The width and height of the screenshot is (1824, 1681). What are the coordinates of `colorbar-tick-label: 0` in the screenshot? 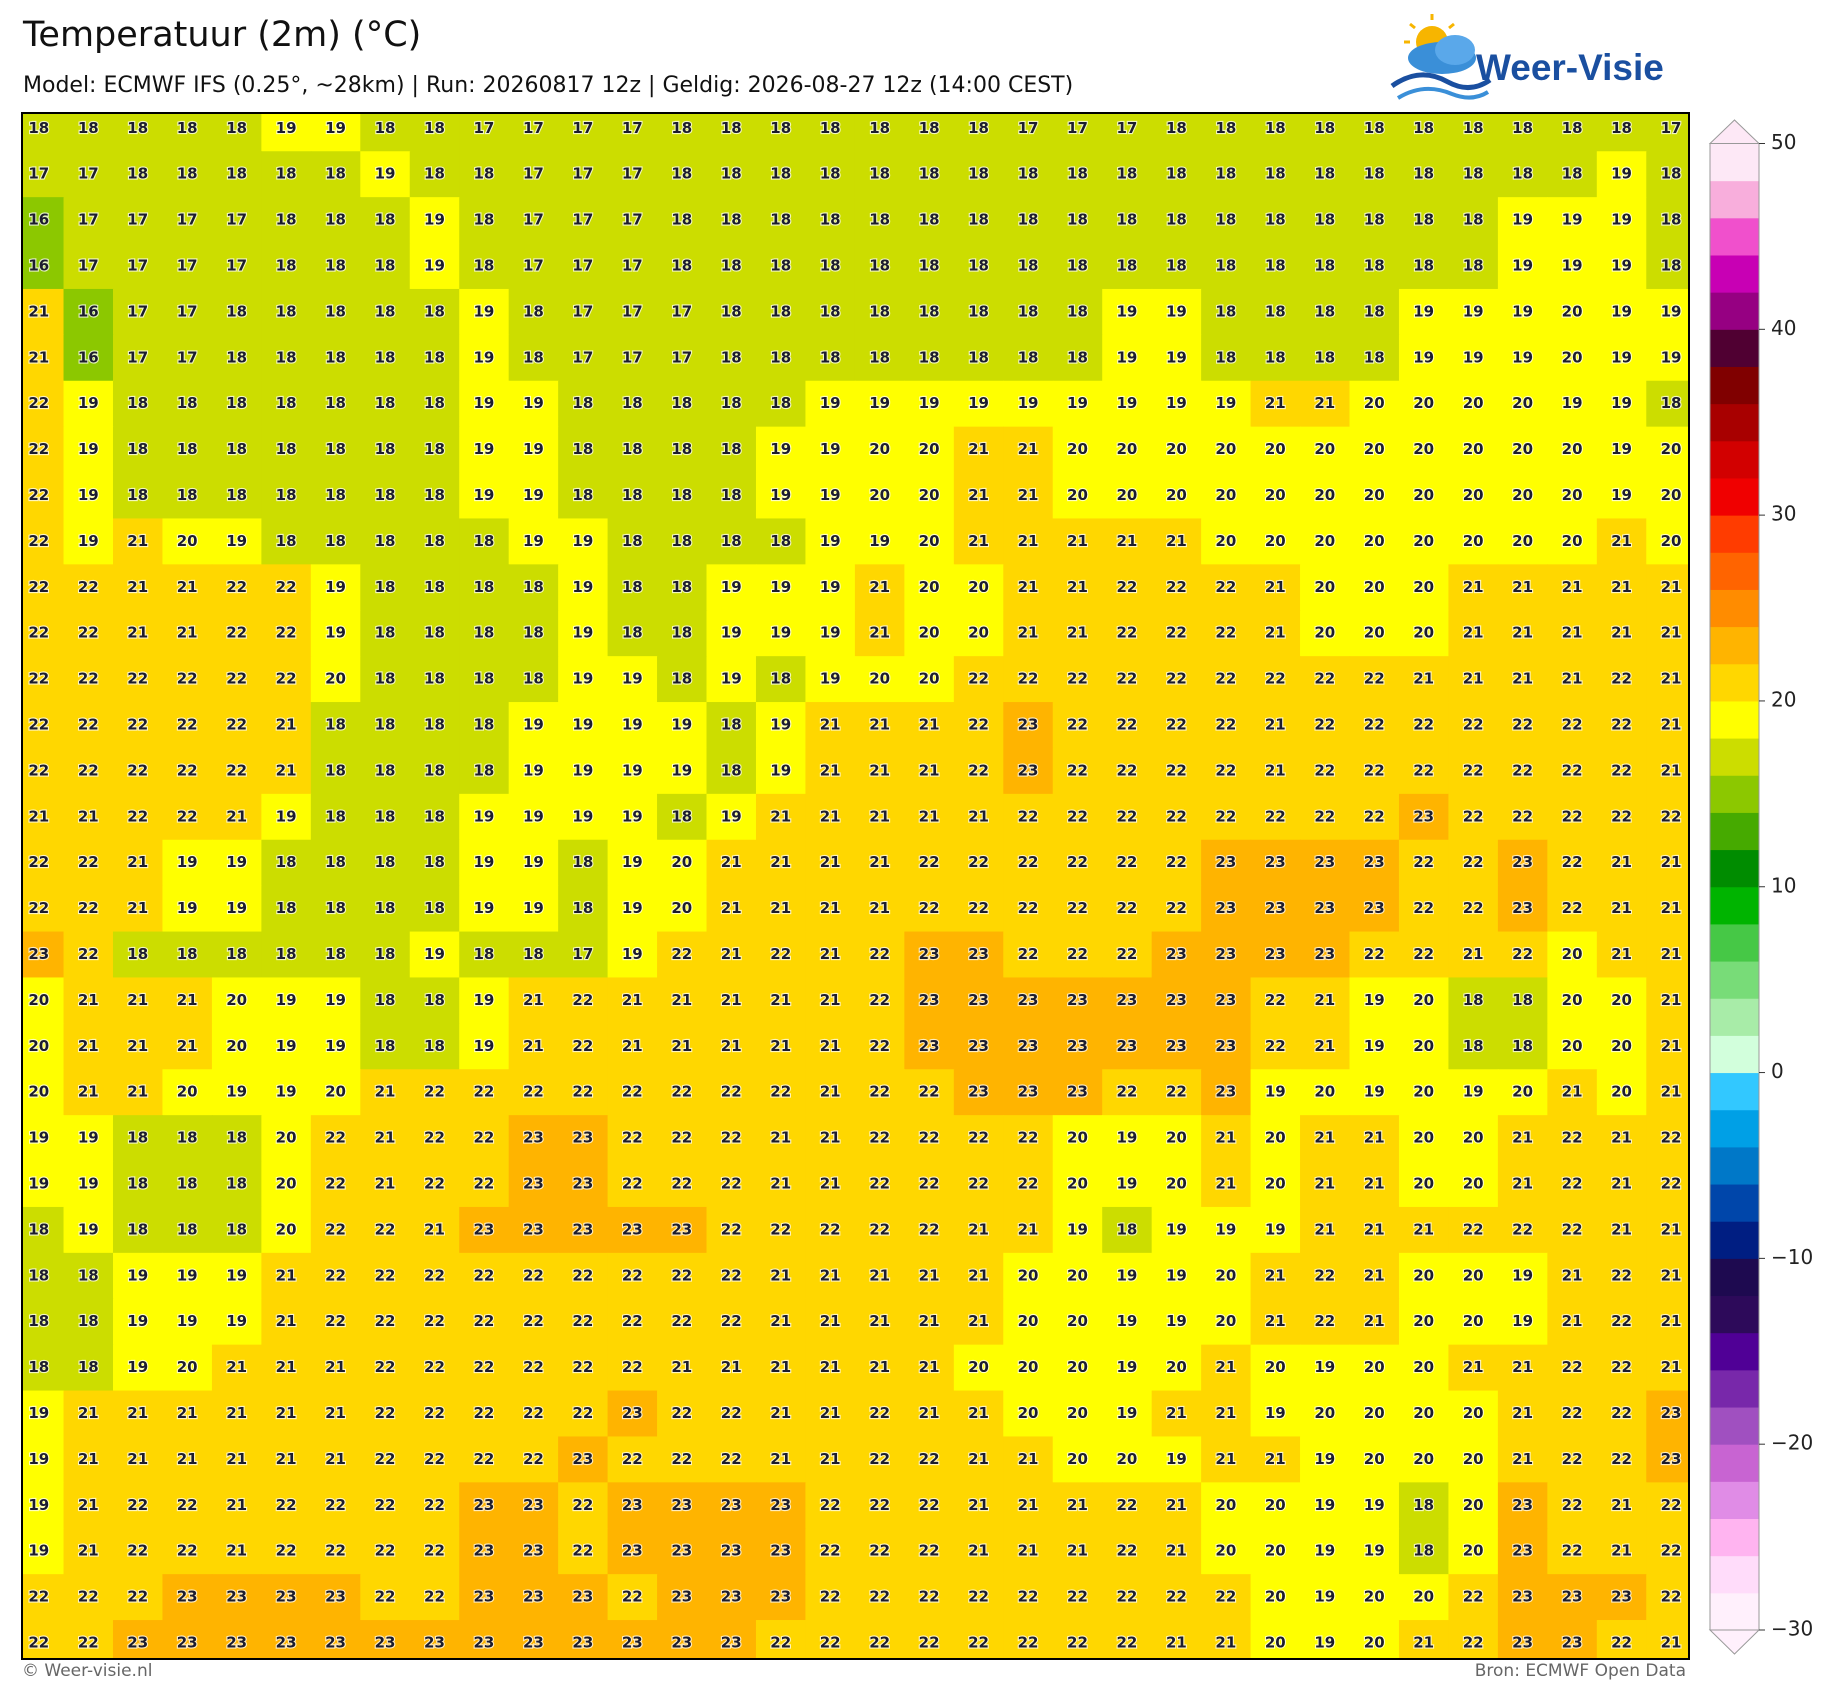 It's located at (1777, 1071).